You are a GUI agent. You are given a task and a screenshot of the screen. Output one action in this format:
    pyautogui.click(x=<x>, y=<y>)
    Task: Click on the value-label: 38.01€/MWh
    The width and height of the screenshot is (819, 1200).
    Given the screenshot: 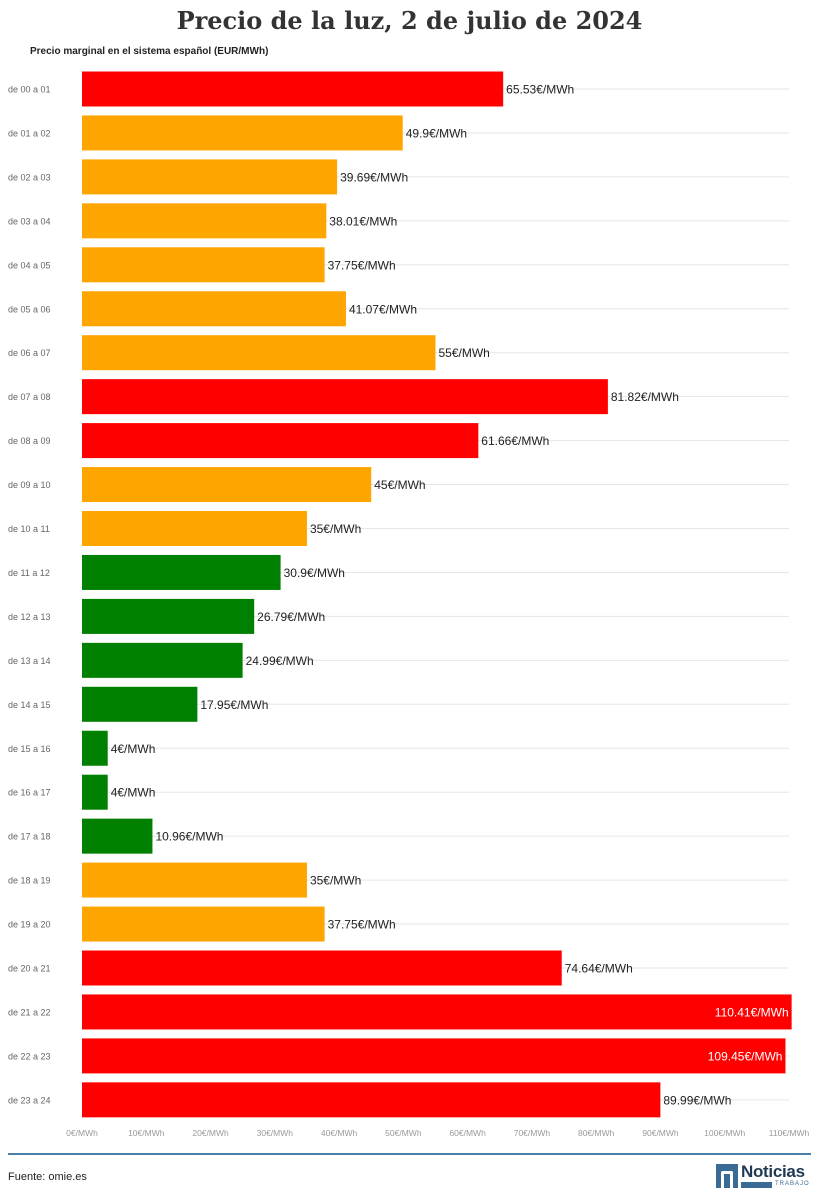 What is the action you would take?
    pyautogui.click(x=363, y=221)
    